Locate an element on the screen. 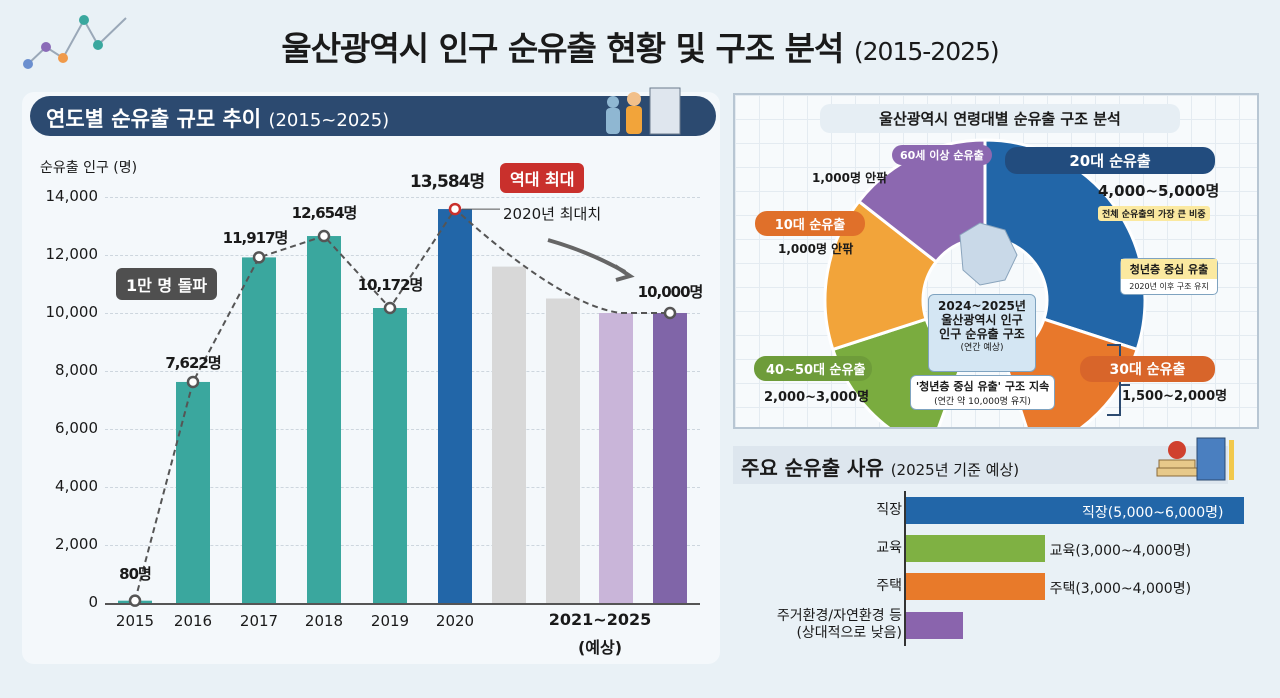 The width and height of the screenshot is (1280, 698). section-years: (2015~2025) is located at coordinates (329, 120).